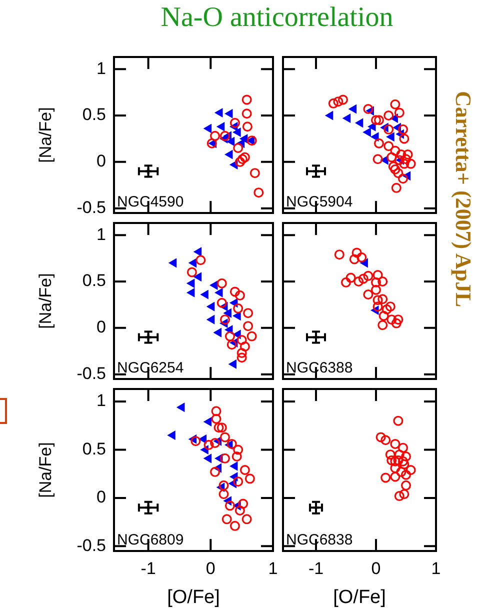 The image size is (491, 613). Describe the element at coordinates (150, 540) in the screenshot. I see `annotation: NGC6809` at that location.